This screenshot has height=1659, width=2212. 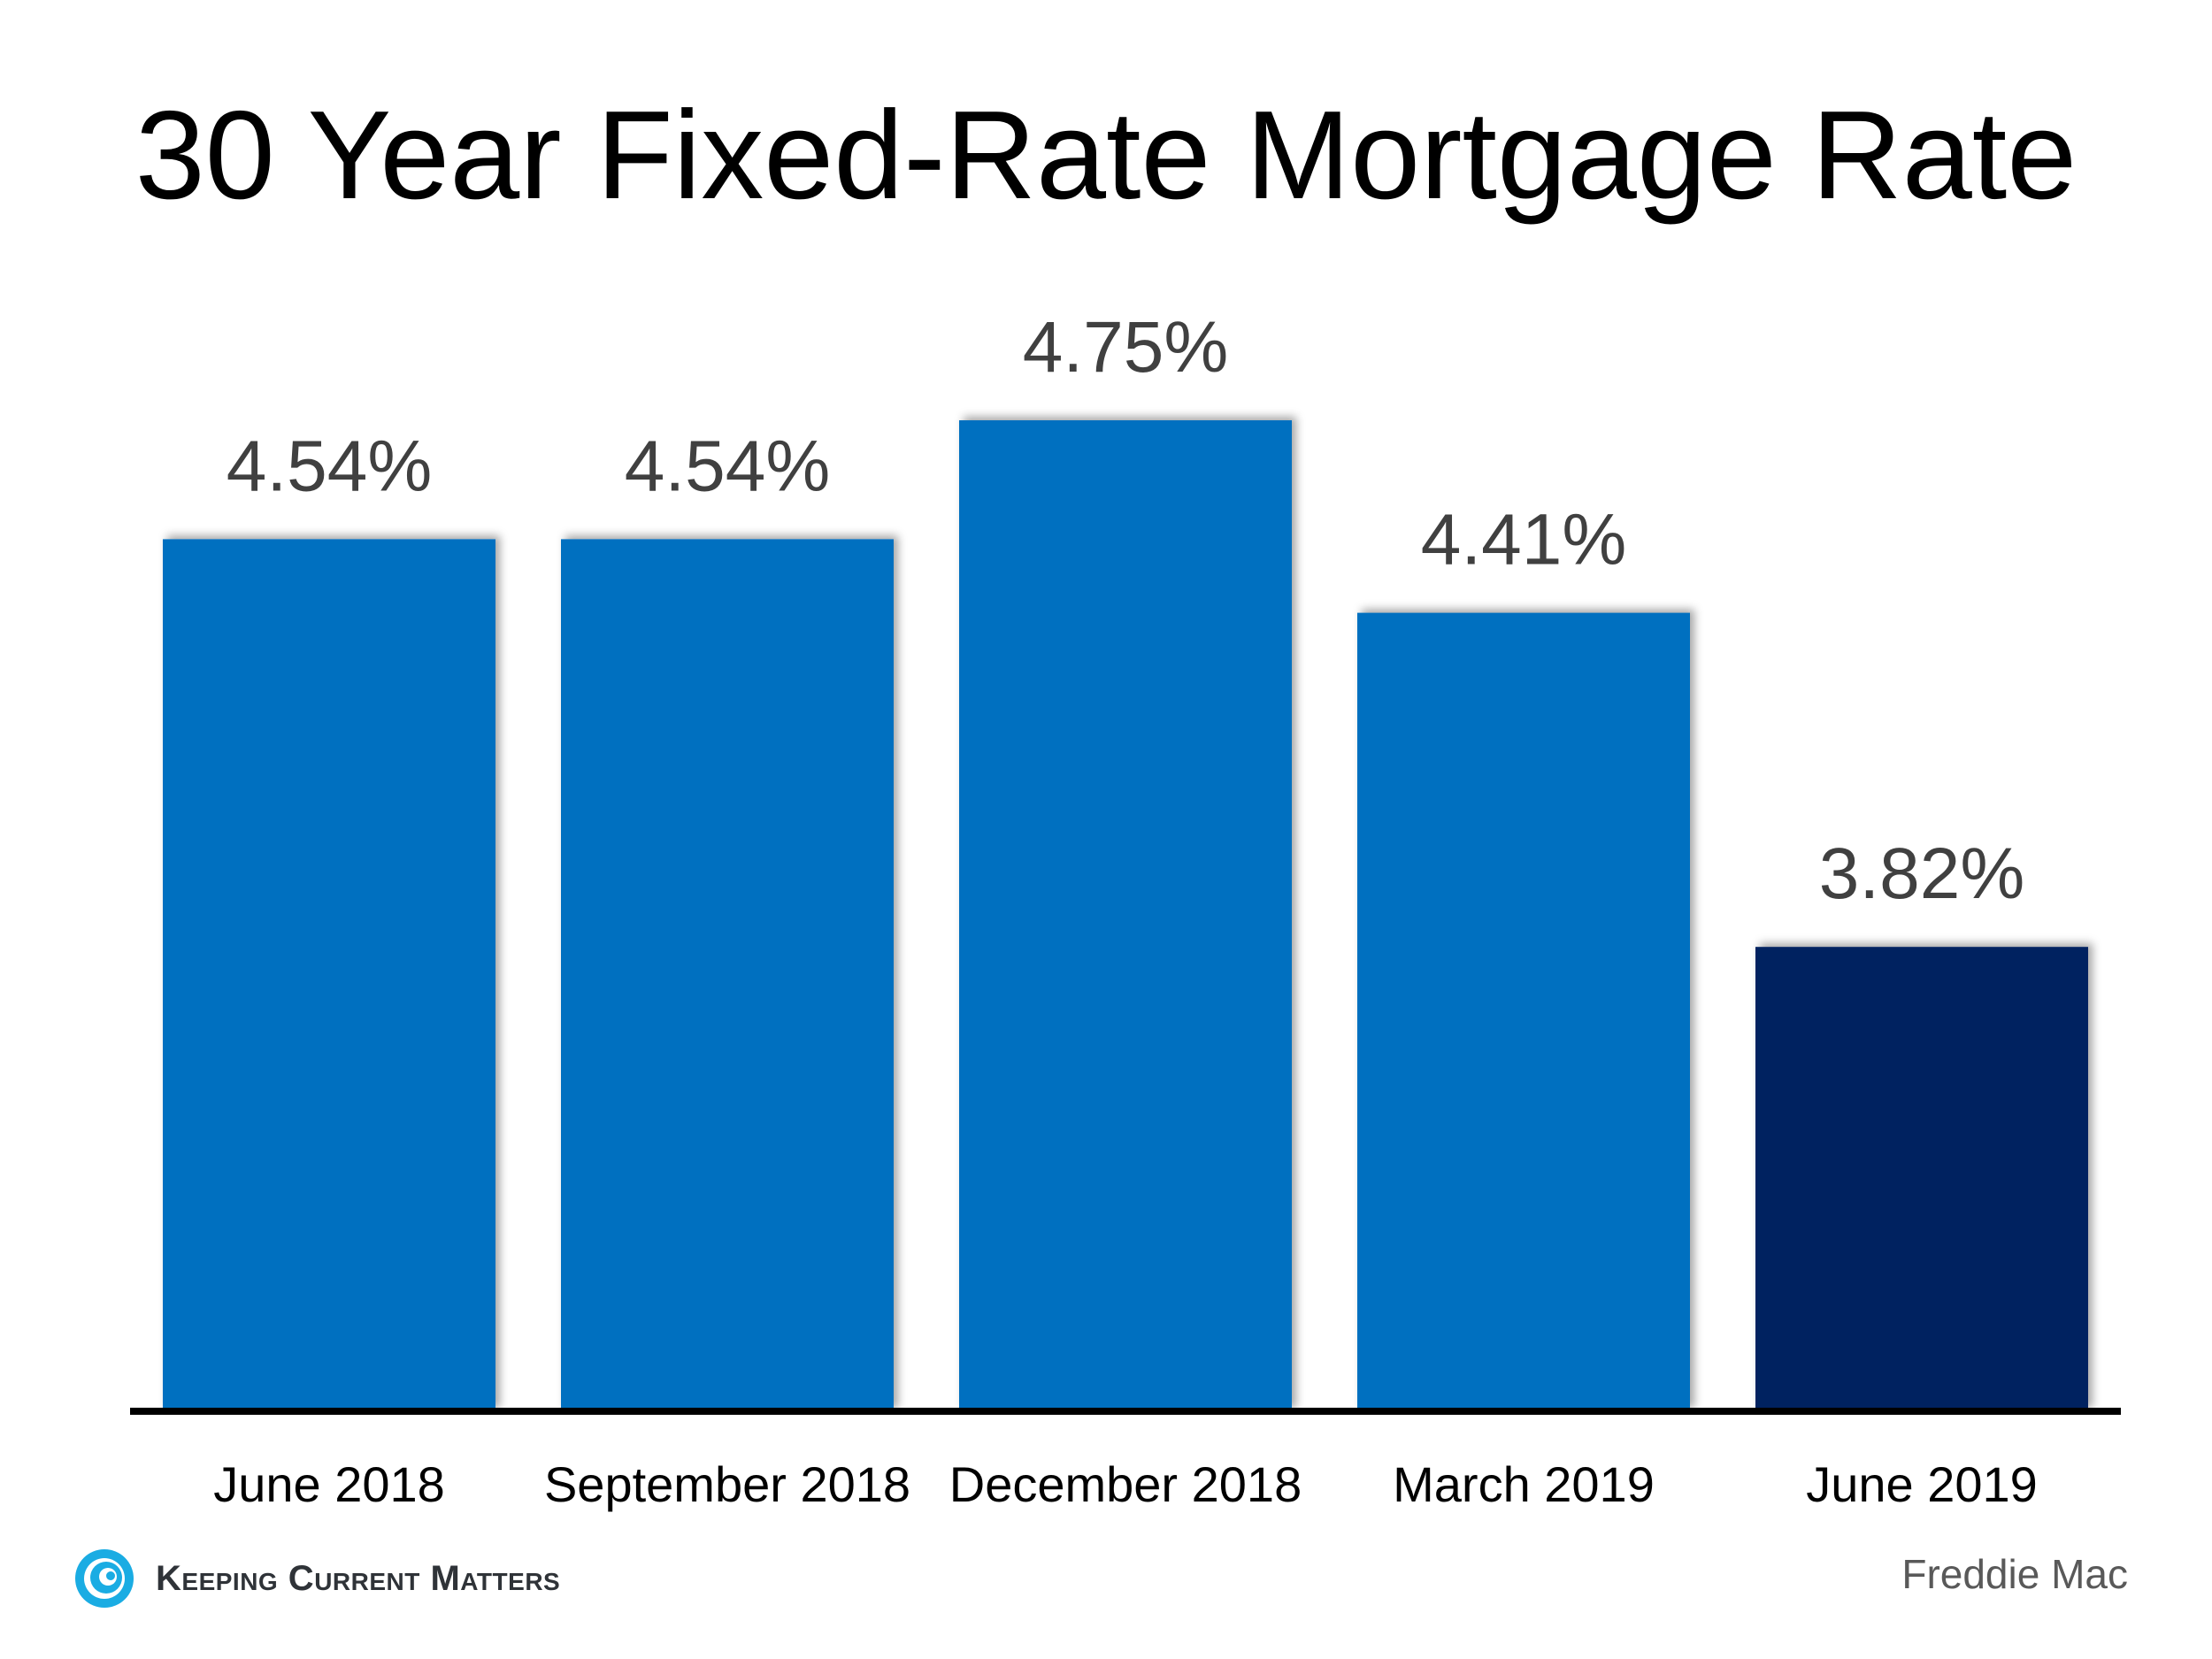 What do you see at coordinates (1524, 540) in the screenshot?
I see `data-label-3: 4.41%` at bounding box center [1524, 540].